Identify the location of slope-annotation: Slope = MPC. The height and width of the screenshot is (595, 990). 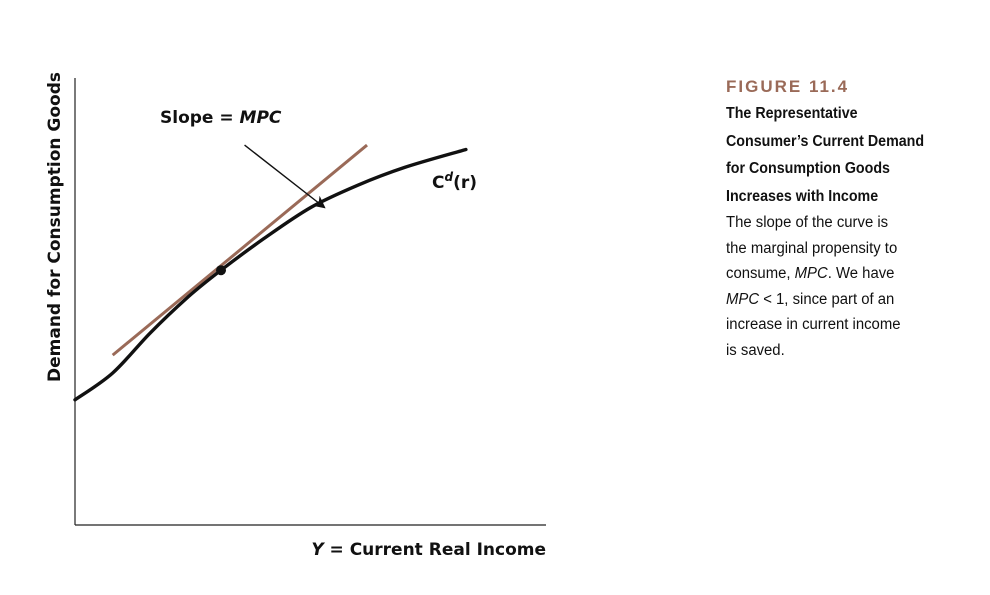
(221, 118).